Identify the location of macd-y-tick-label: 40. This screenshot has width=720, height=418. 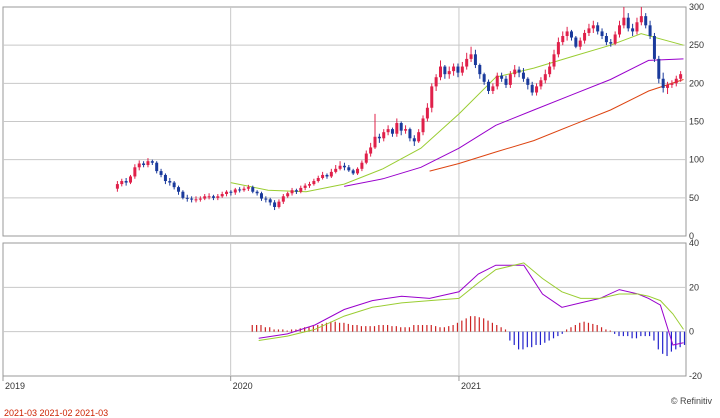
(694, 243).